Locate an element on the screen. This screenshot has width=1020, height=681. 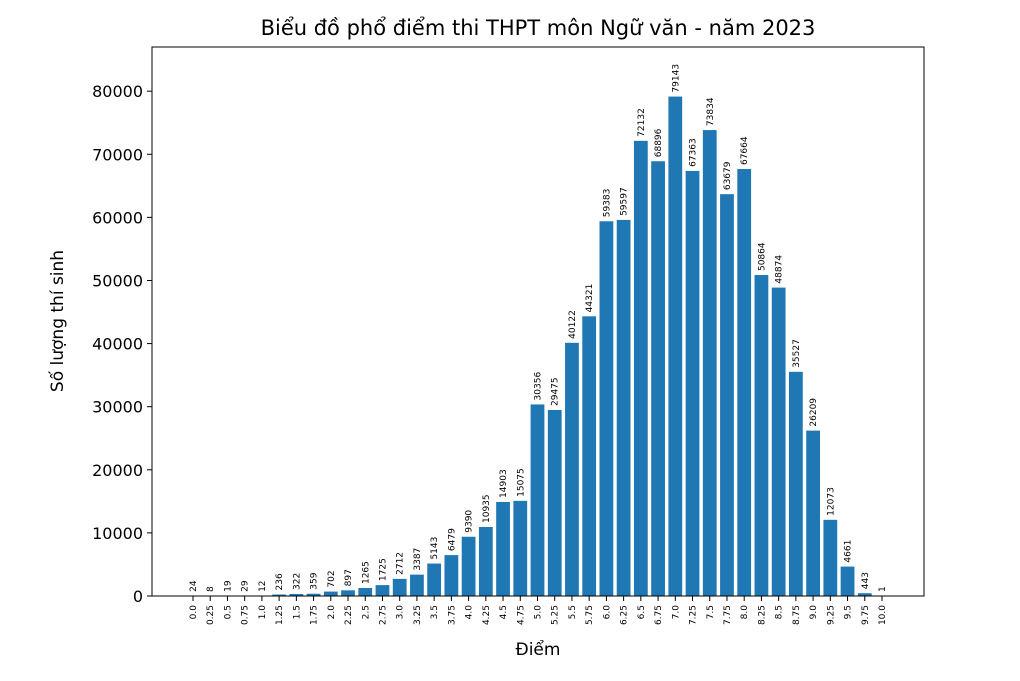
x-tick-label: 4.5 is located at coordinates (504, 612).